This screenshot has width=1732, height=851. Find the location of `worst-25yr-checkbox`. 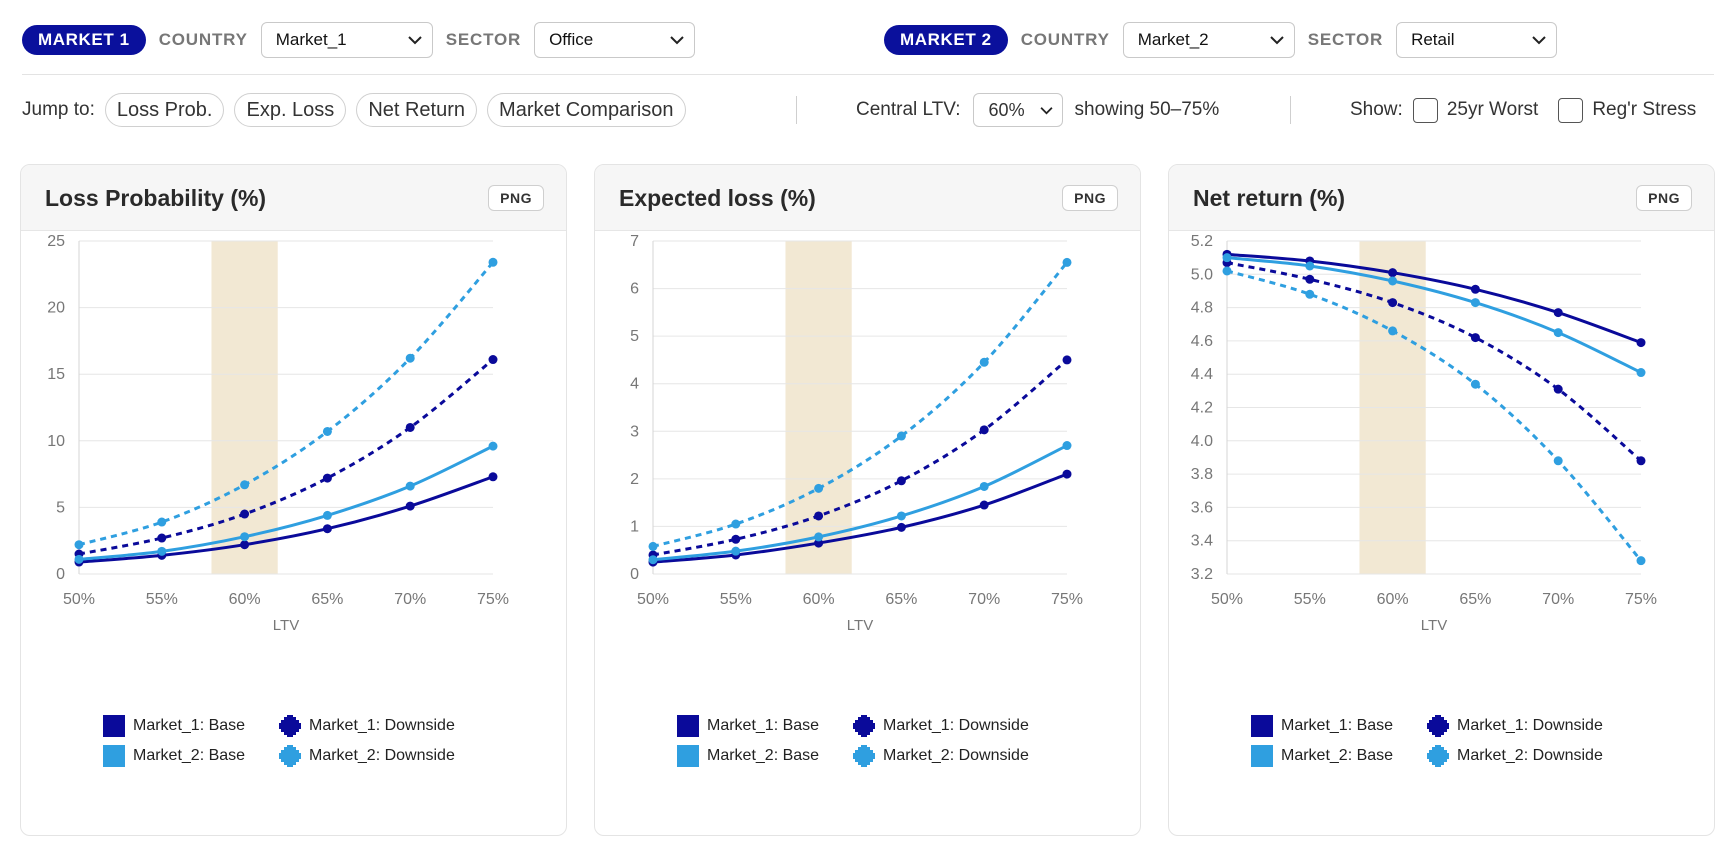

worst-25yr-checkbox is located at coordinates (1425, 110).